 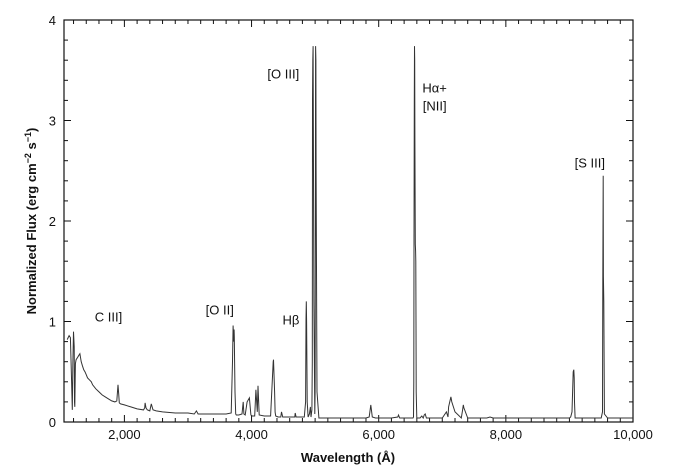 I want to click on x-tick-label: 4,000, so click(x=251, y=434).